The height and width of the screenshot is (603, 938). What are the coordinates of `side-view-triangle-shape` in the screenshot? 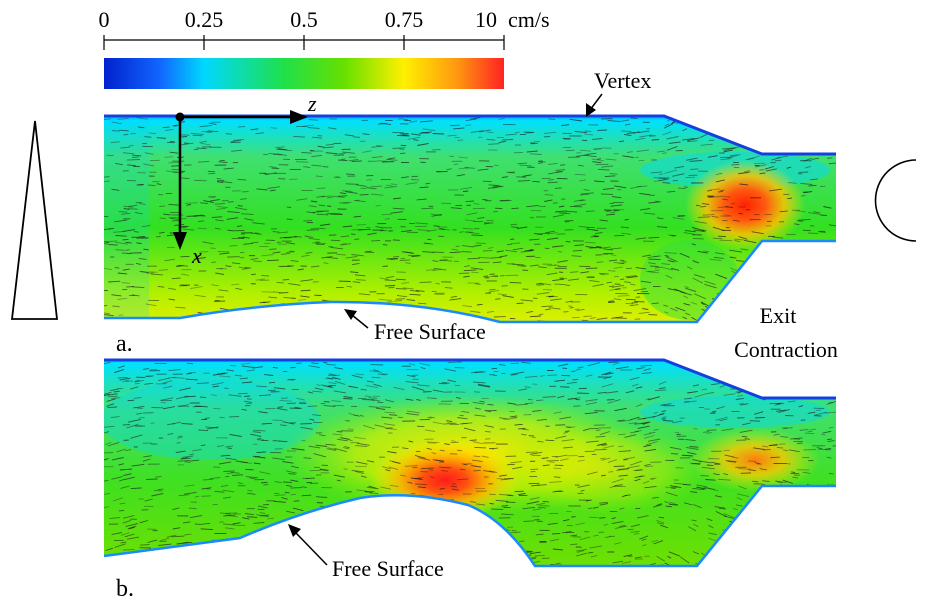 It's located at (34, 220).